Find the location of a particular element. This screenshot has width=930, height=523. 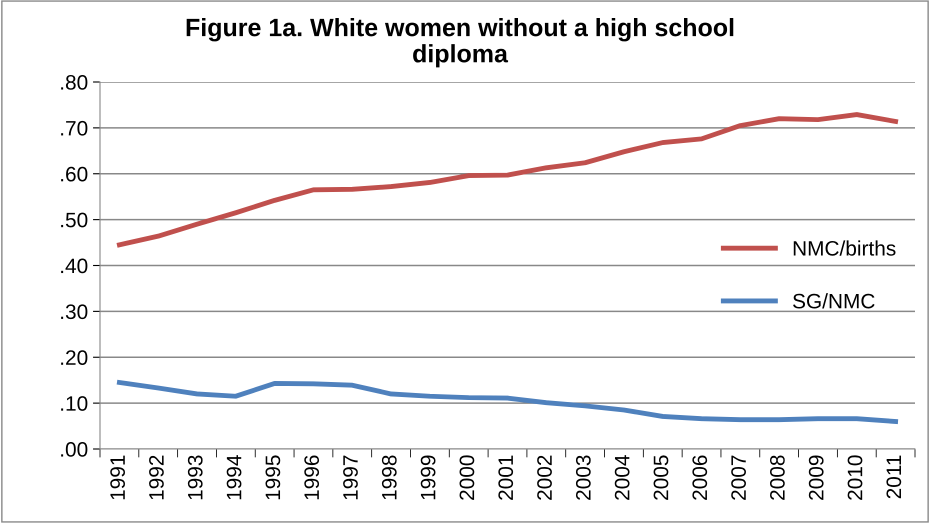

y-tick-label: .30 is located at coordinates (74, 312).